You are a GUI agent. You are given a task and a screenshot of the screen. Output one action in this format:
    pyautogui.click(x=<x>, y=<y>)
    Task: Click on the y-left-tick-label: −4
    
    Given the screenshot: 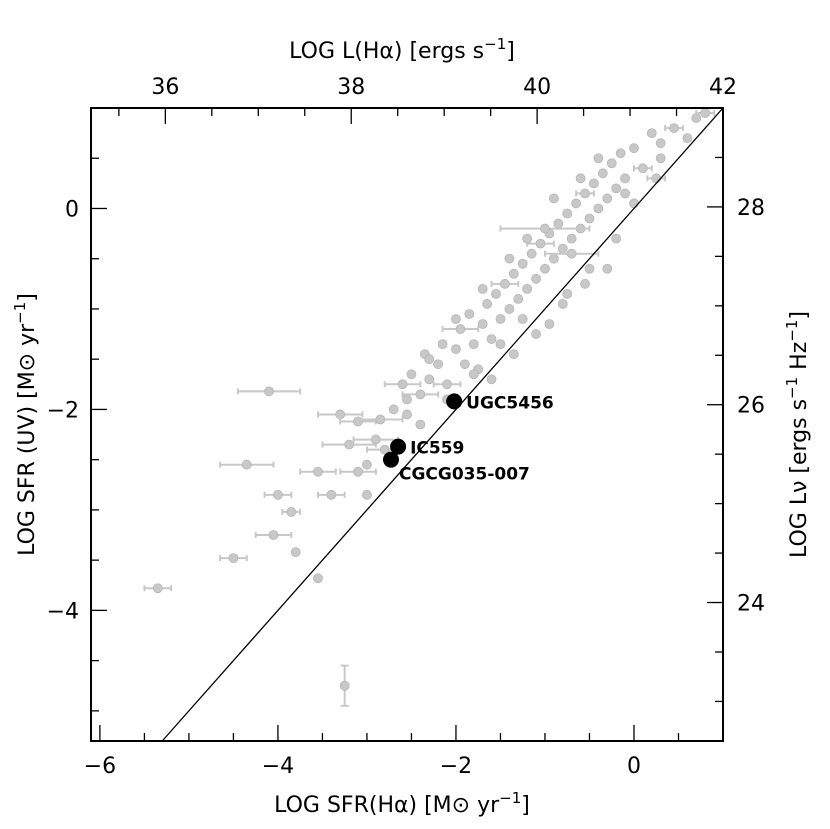 What is the action you would take?
    pyautogui.click(x=63, y=611)
    